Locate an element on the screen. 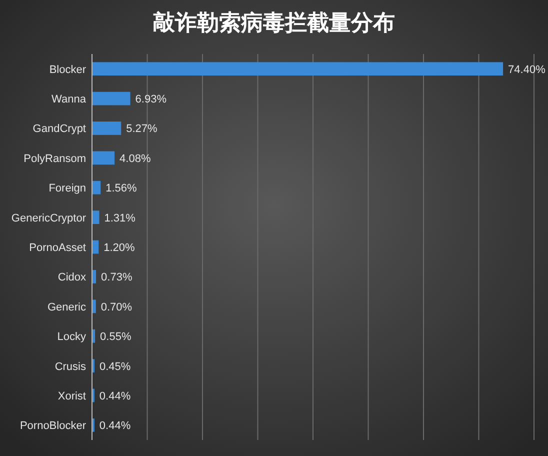 Image resolution: width=548 pixels, height=456 pixels. y-tick-label: Foreign is located at coordinates (67, 188).